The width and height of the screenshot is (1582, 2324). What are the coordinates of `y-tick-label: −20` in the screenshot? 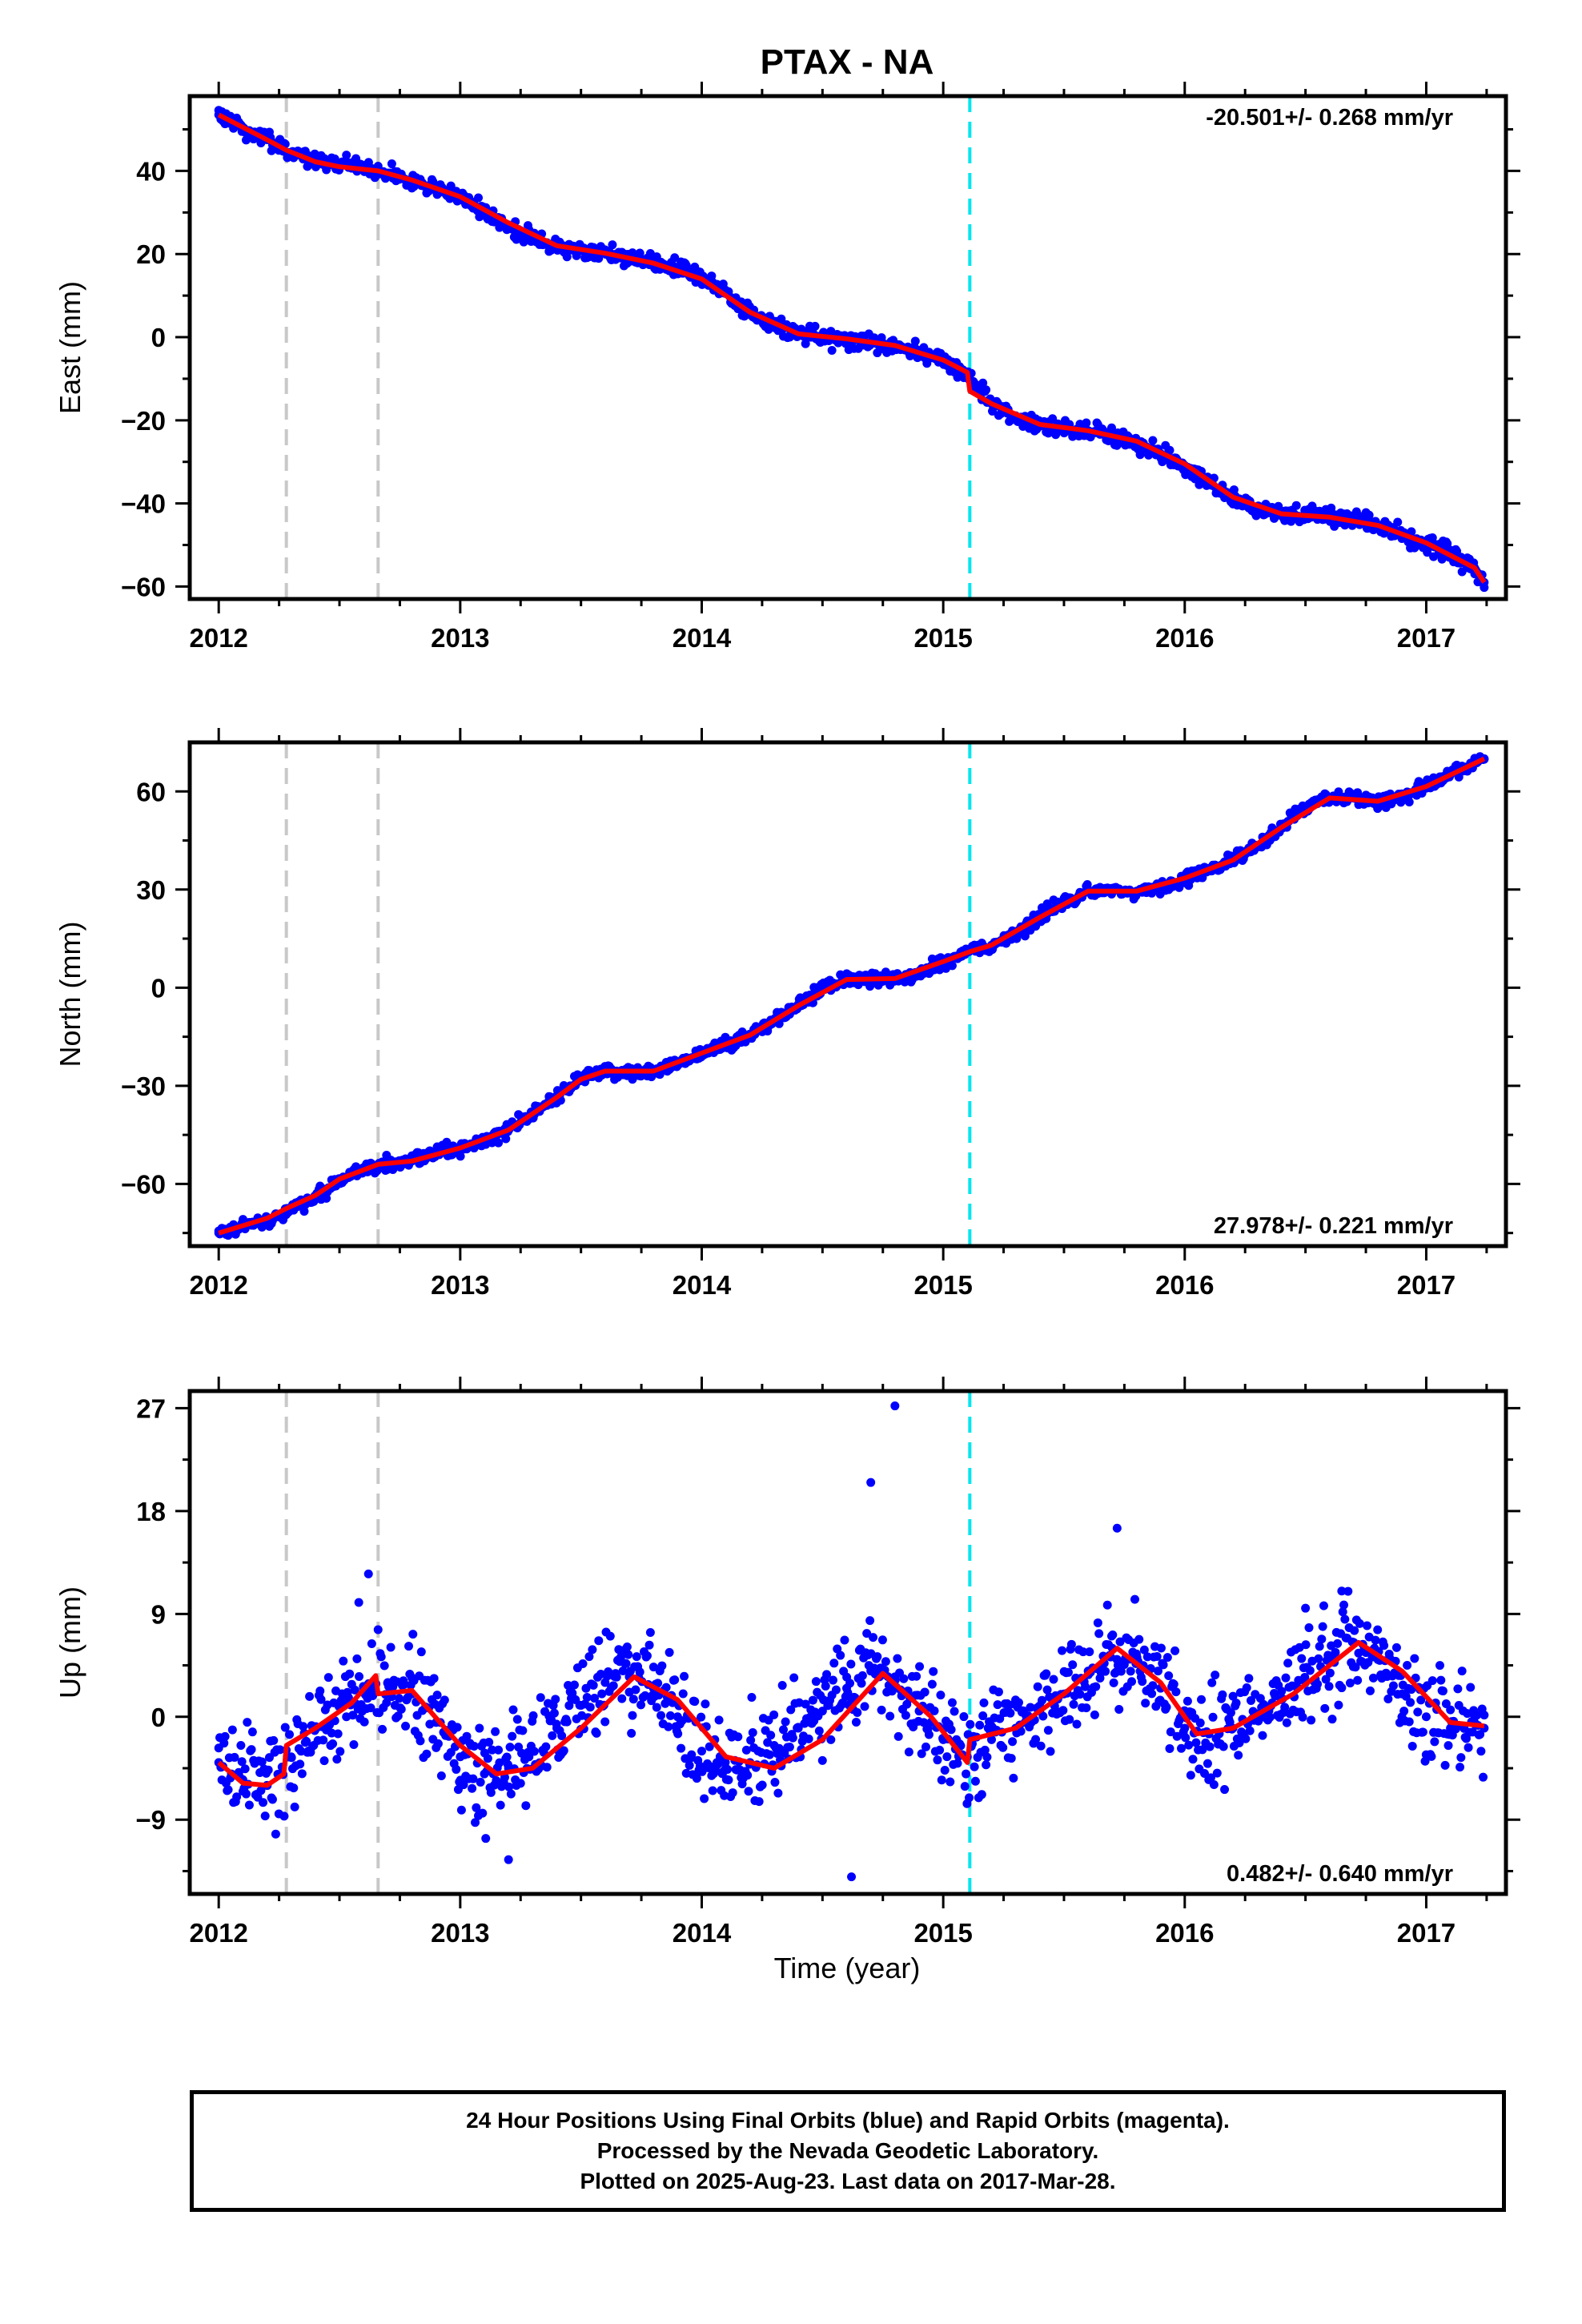 It's located at (144, 421).